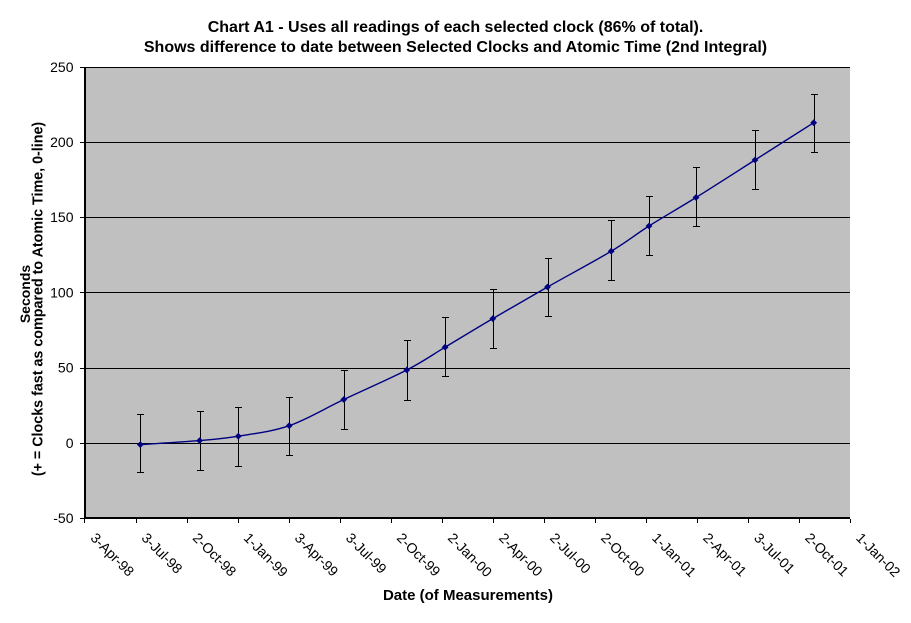 Image resolution: width=911 pixels, height=623 pixels. What do you see at coordinates (266, 555) in the screenshot?
I see `svg-text: 1-Jan-99` at bounding box center [266, 555].